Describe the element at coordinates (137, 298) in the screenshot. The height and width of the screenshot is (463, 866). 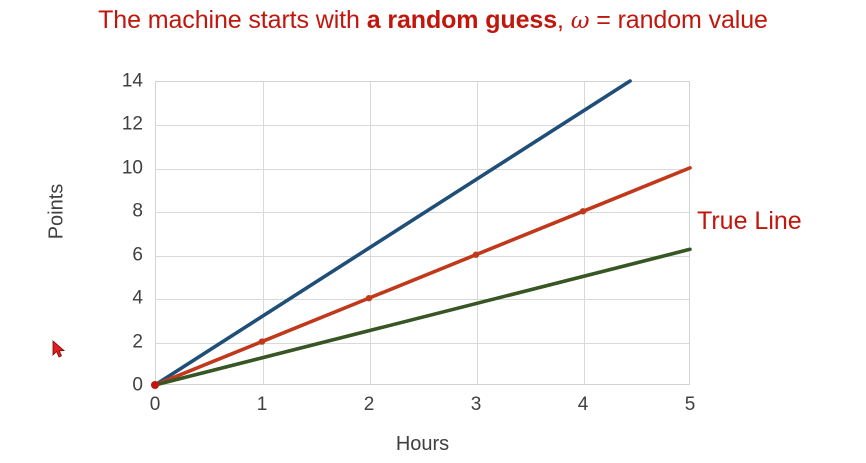
I see `y-tick-label: 4` at that location.